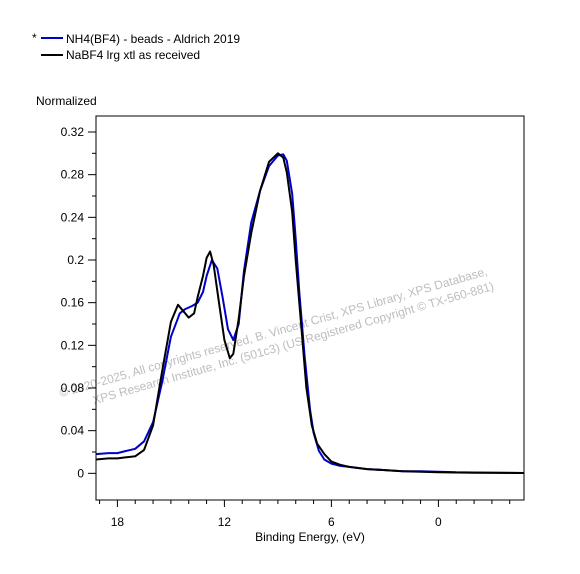 The height and width of the screenshot is (574, 580). I want to click on y-tick-label: 0.08, so click(73, 388).